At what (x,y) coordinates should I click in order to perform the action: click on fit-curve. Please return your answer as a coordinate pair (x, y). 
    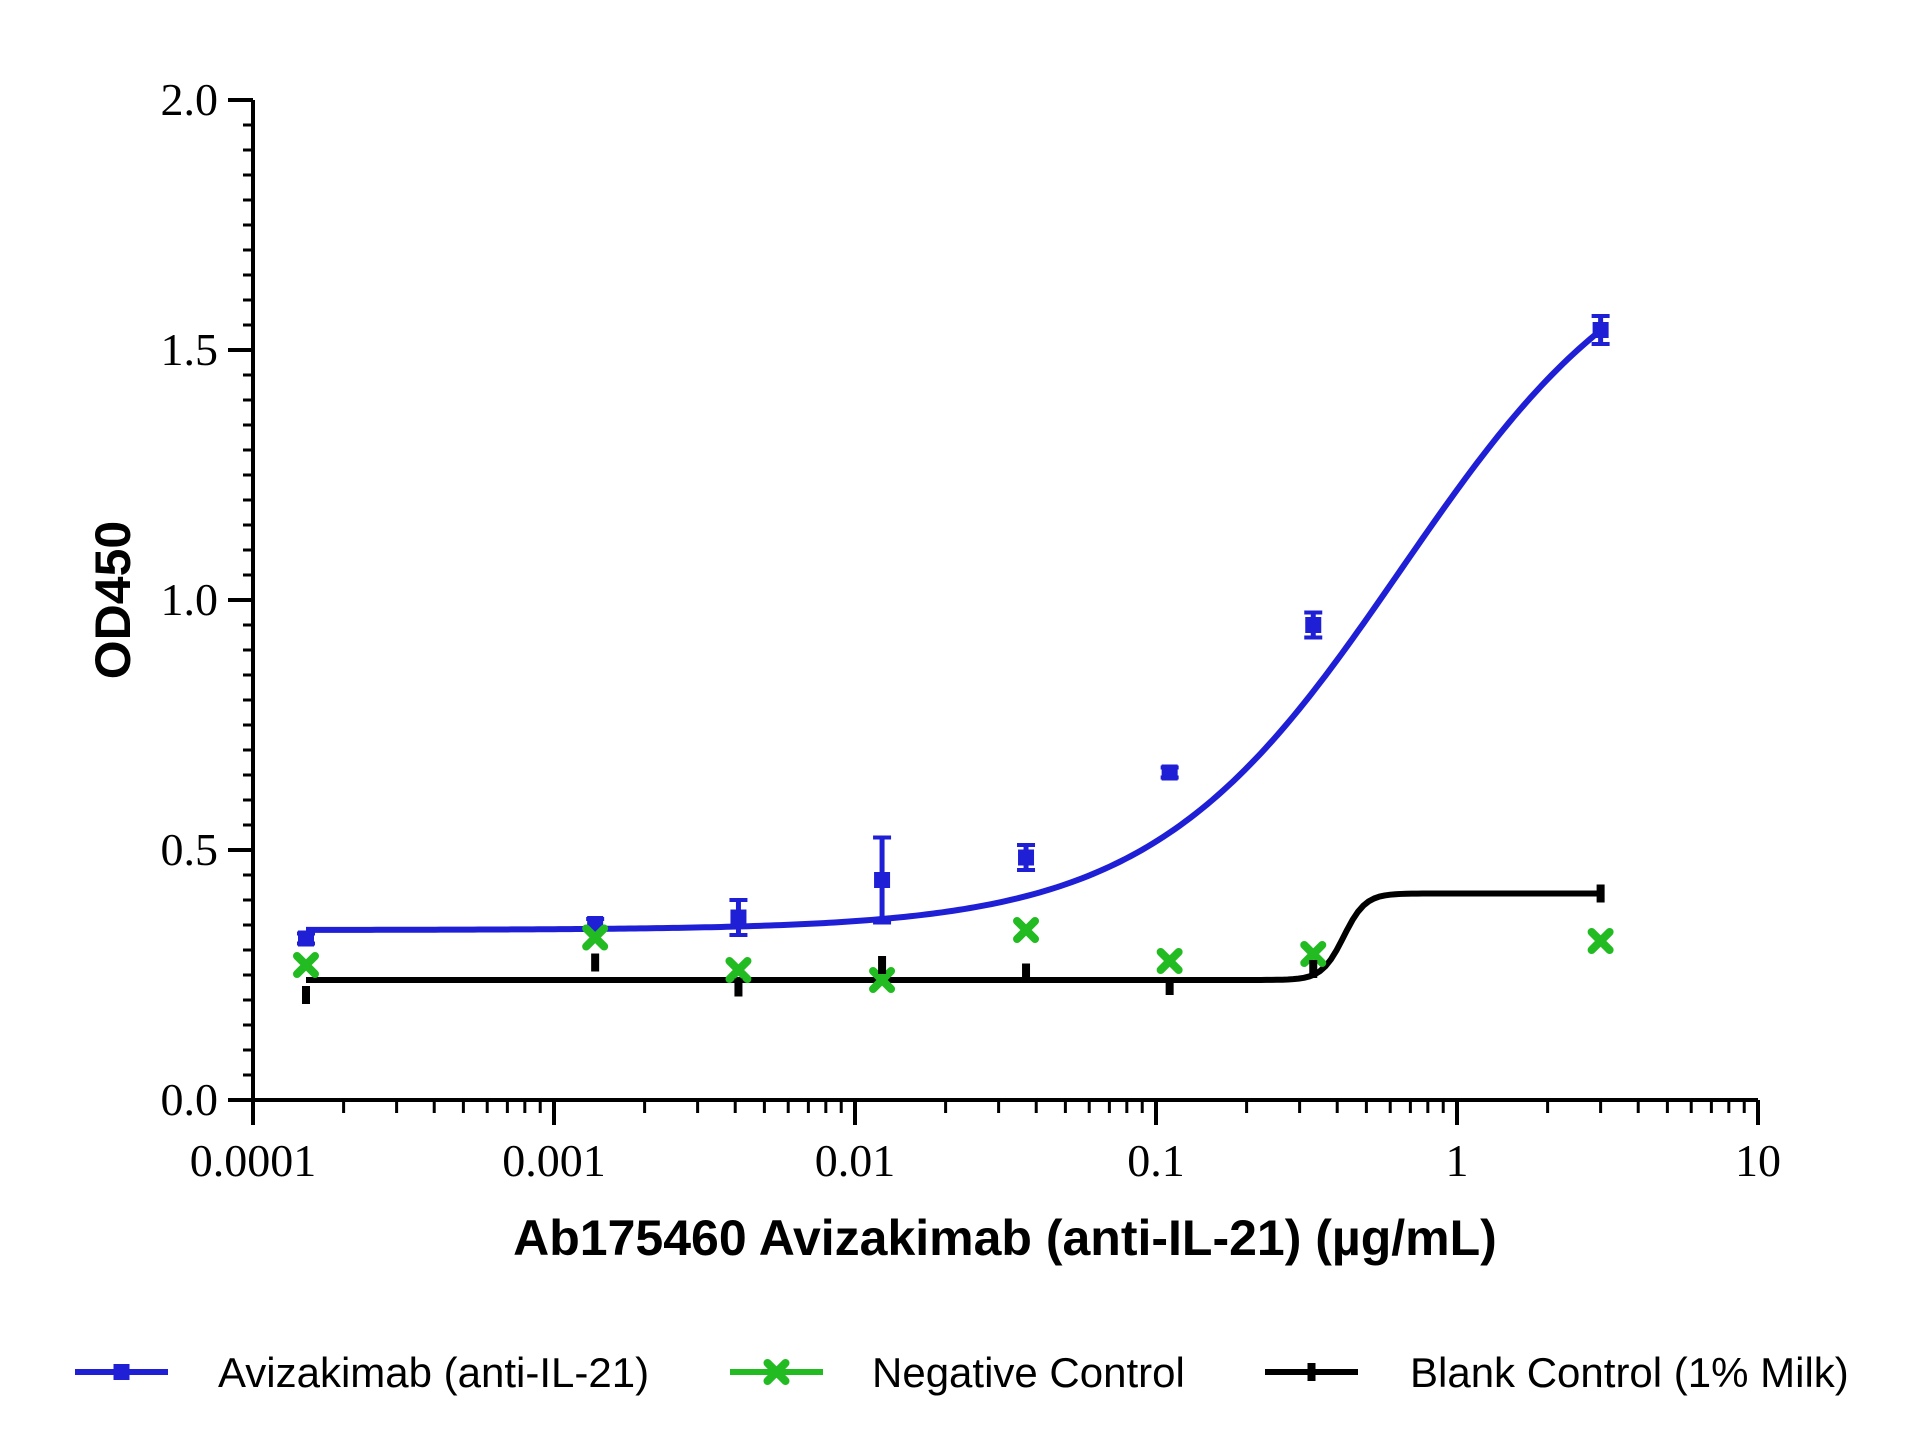
    Looking at the image, I should click on (953, 936).